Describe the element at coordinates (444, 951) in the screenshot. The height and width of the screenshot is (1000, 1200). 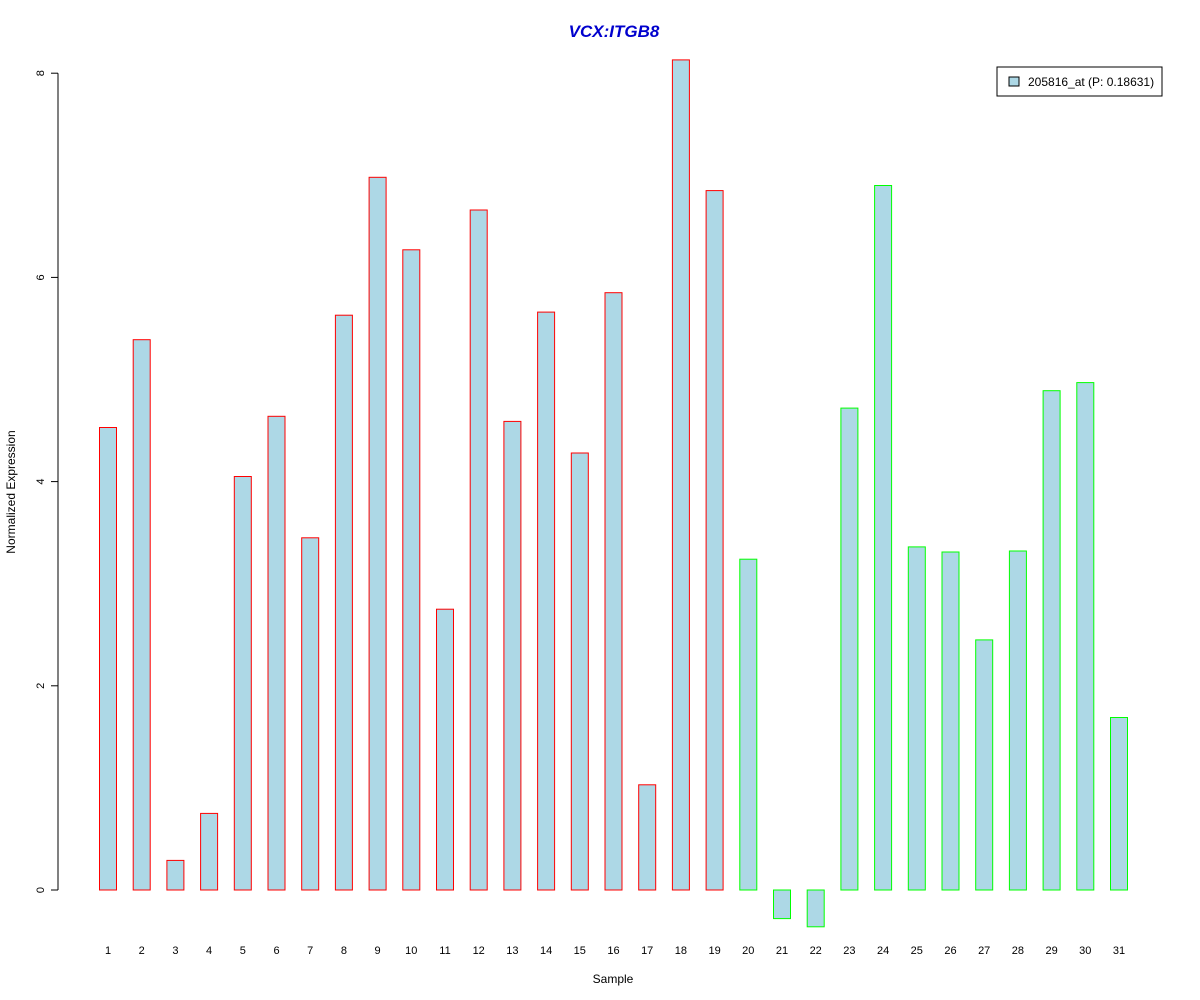
I see `x-tick-label: 11` at that location.